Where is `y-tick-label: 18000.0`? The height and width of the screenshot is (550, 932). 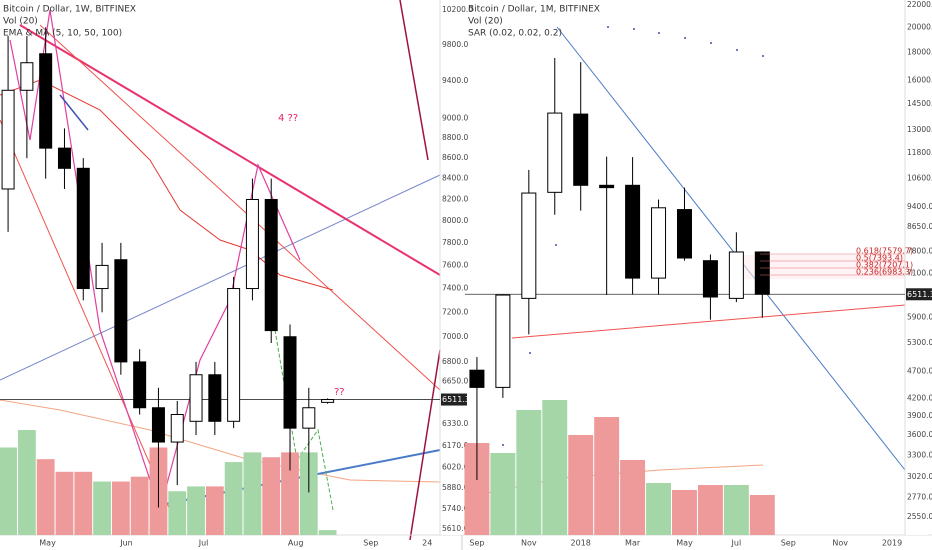
y-tick-label: 18000.0 is located at coordinates (919, 52).